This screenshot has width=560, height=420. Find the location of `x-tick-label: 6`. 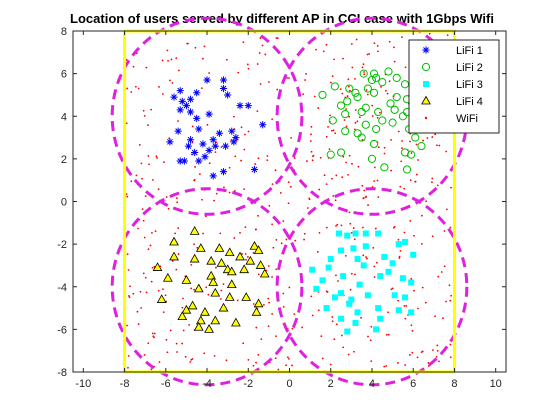

x-tick-label: 6 is located at coordinates (413, 384).